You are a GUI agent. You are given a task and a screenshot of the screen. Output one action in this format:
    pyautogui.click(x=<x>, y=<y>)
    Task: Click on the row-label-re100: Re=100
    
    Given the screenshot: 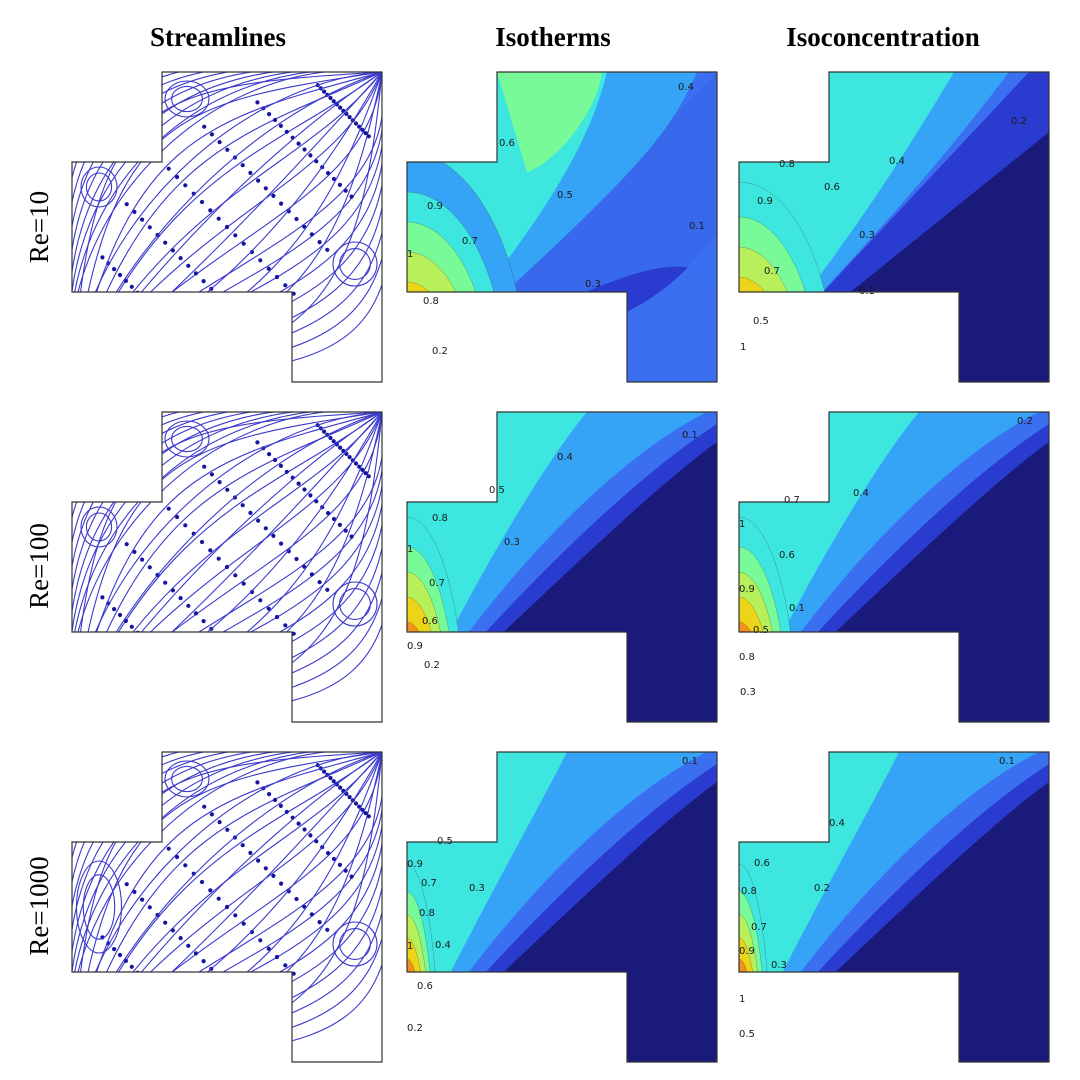 What is the action you would take?
    pyautogui.click(x=39, y=566)
    